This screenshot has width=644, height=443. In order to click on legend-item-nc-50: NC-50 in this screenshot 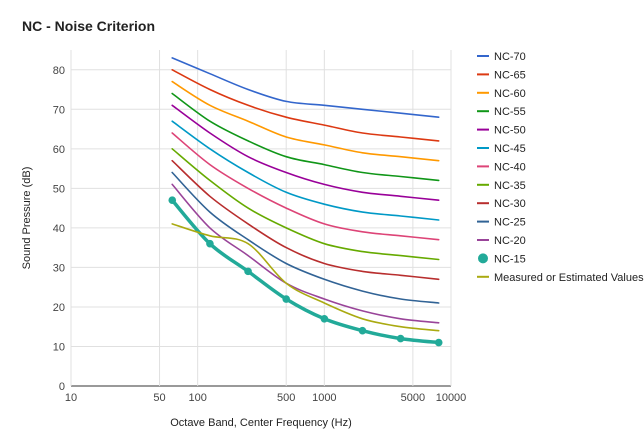, I will do `click(501, 131)`.